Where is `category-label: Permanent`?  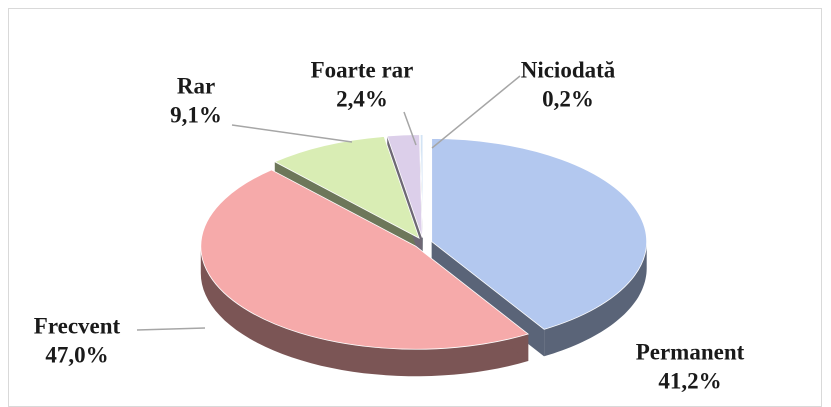
category-label: Permanent is located at coordinates (690, 351).